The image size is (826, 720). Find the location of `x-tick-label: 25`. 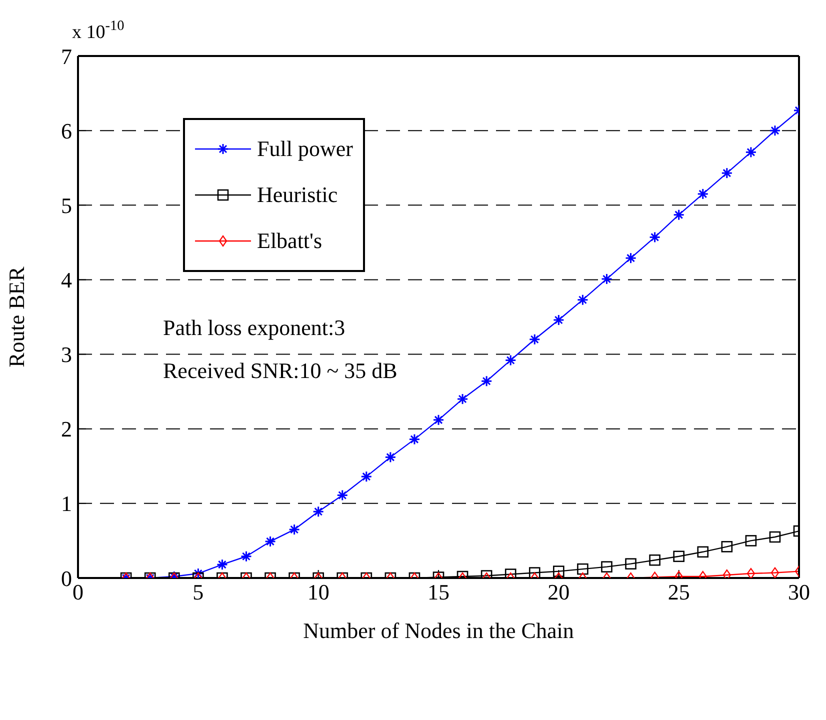

x-tick-label: 25 is located at coordinates (679, 592).